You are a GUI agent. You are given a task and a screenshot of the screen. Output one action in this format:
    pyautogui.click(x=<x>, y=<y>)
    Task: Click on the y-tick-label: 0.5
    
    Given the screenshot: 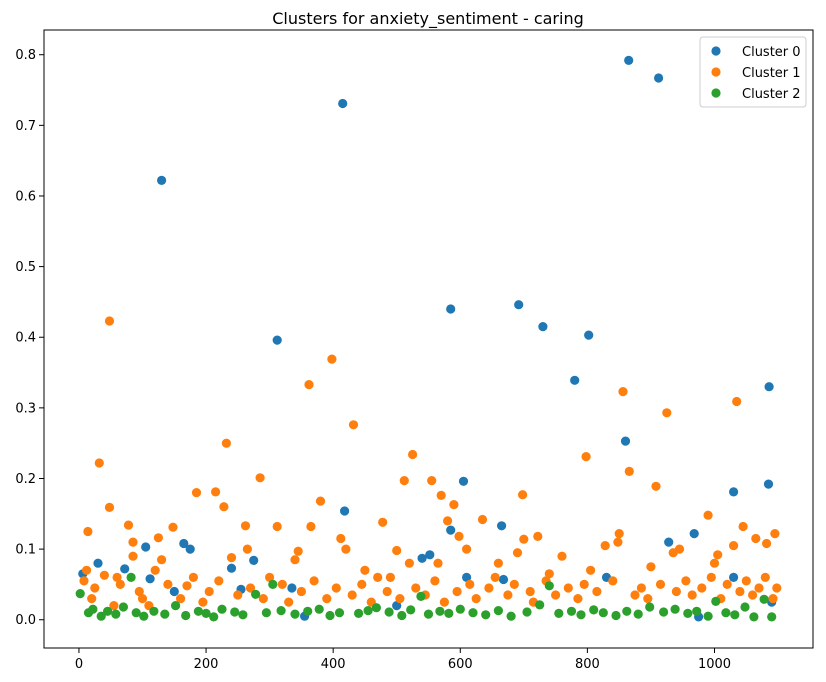 What is the action you would take?
    pyautogui.click(x=25, y=267)
    